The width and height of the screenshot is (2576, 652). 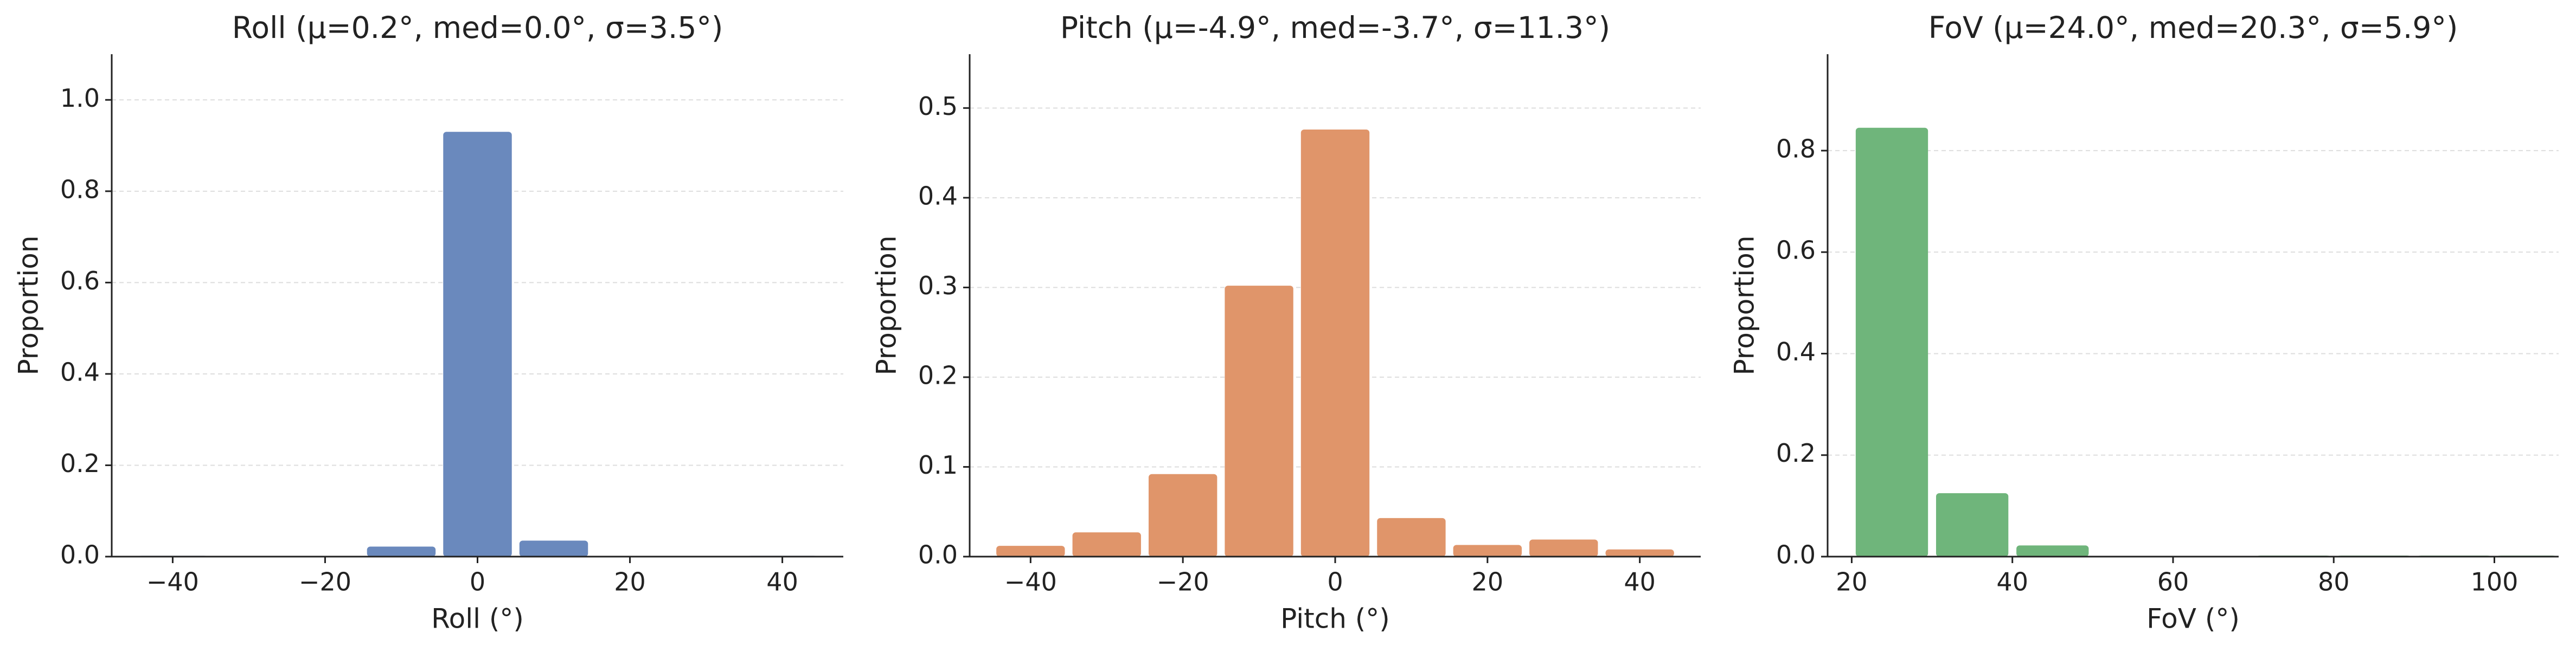 I want to click on chart-title: Pitch (μ=-4.9°, med=-3.7°, σ=11.3°), so click(x=1335, y=27).